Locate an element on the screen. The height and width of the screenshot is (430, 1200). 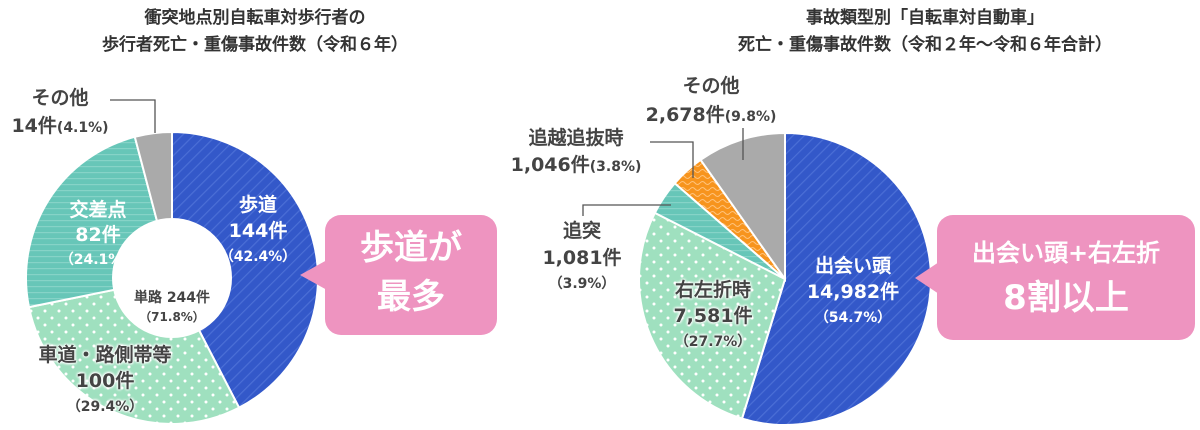
leader-line-overtake is located at coordinates (672, 159).